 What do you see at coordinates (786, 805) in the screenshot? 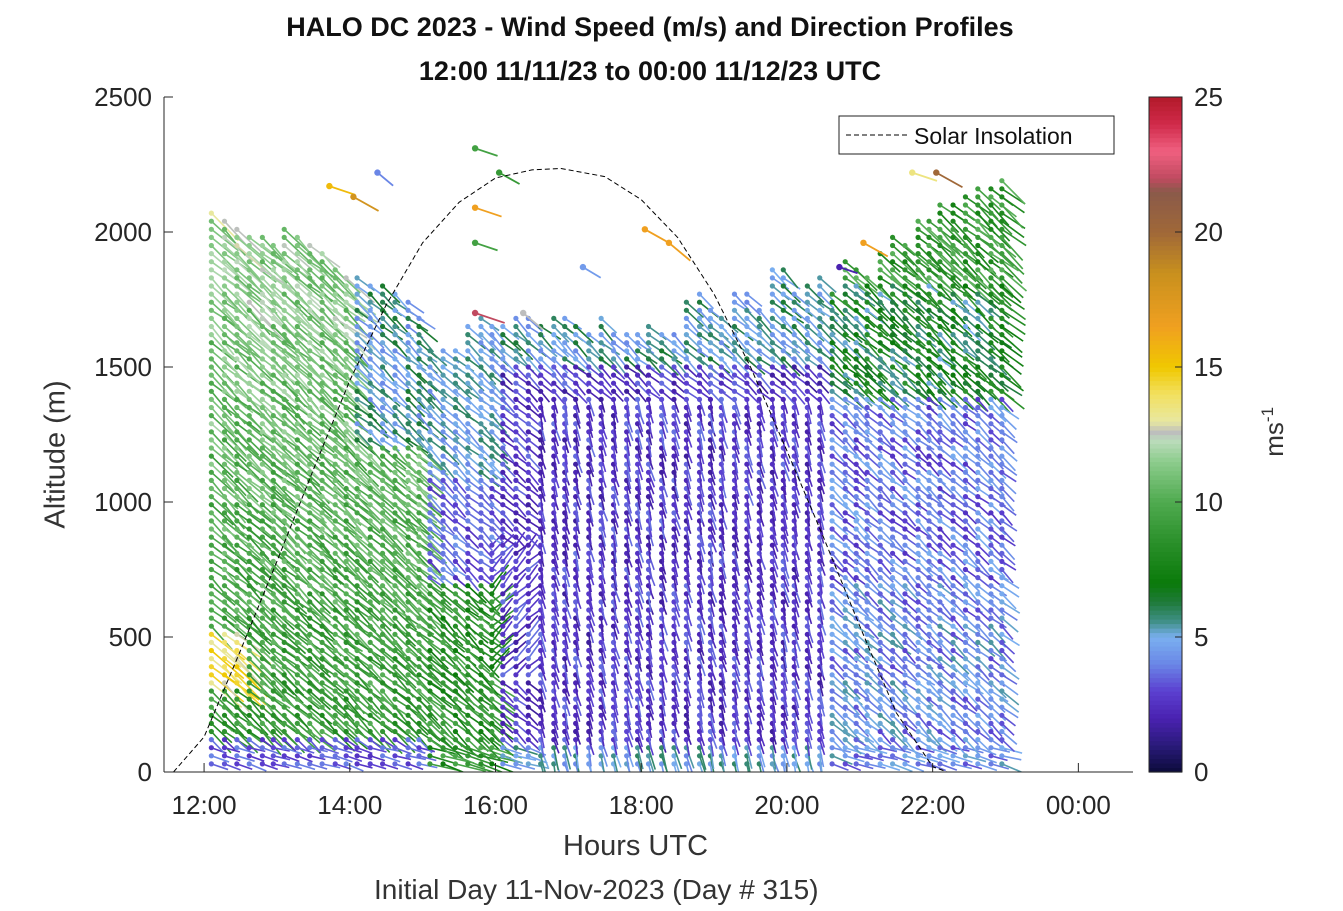
I see `x-tick-label: 20:00` at bounding box center [786, 805].